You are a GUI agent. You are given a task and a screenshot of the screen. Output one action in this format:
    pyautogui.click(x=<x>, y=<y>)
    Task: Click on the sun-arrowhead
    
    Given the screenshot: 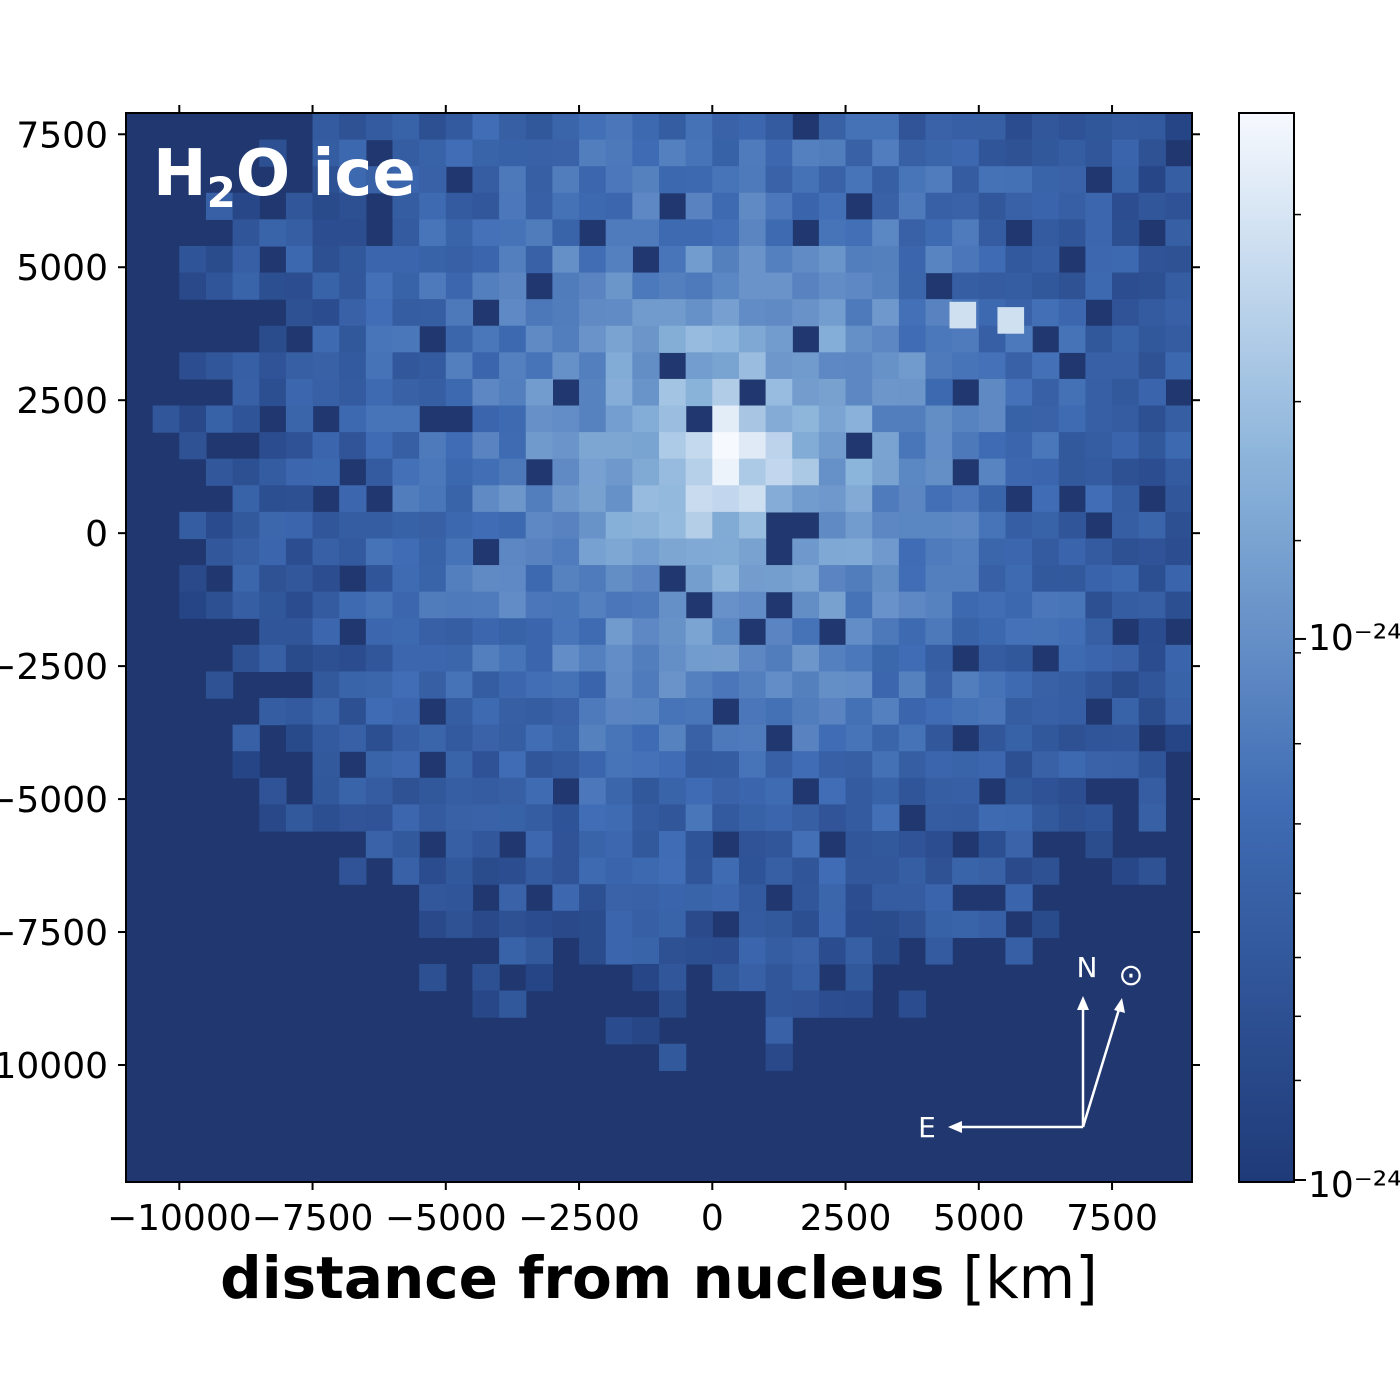 What is the action you would take?
    pyautogui.click(x=1119, y=1005)
    